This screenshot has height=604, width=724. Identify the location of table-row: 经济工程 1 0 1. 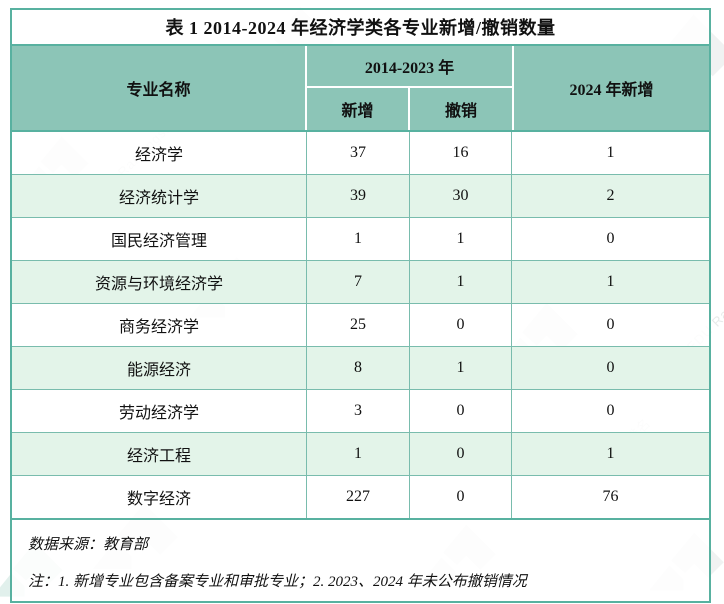
(360, 453).